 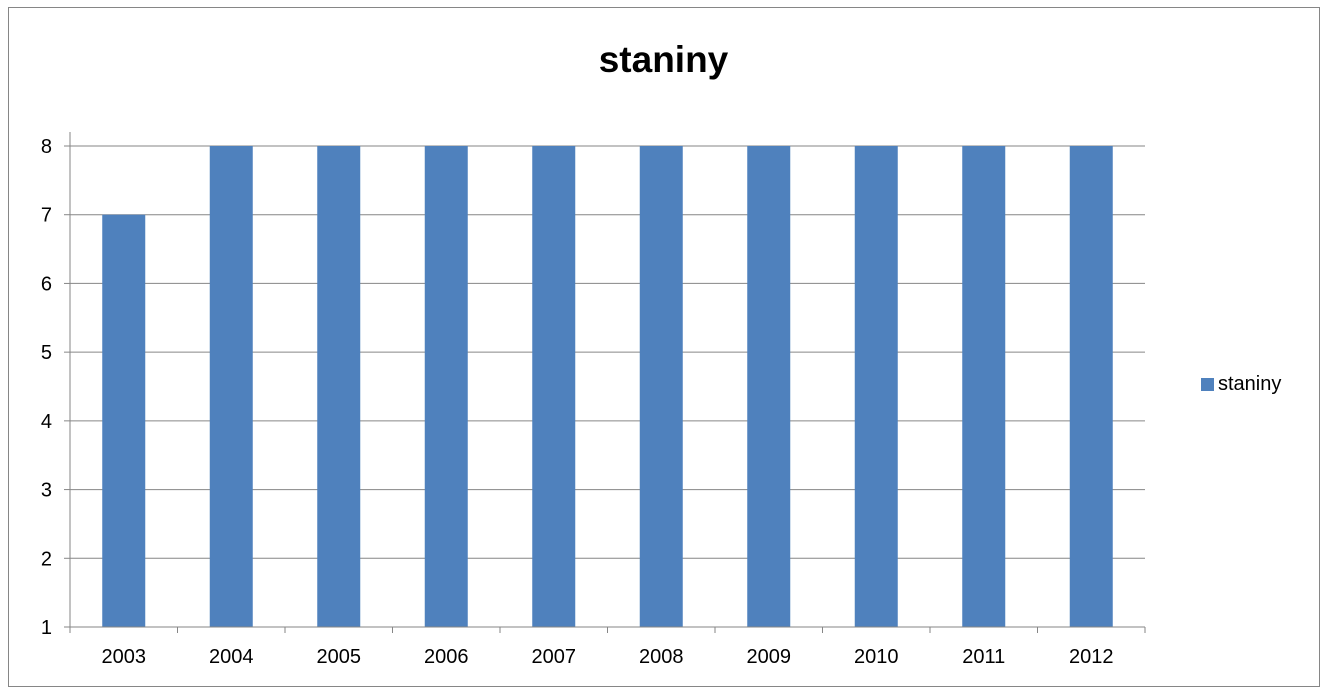 I want to click on x-tick-label: 2004, so click(x=231, y=657).